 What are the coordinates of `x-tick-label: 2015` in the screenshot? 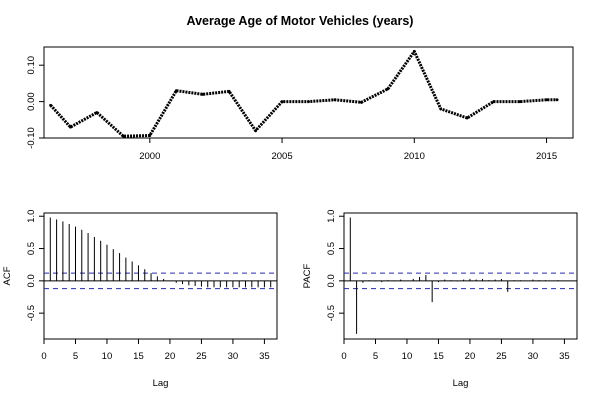 It's located at (546, 156).